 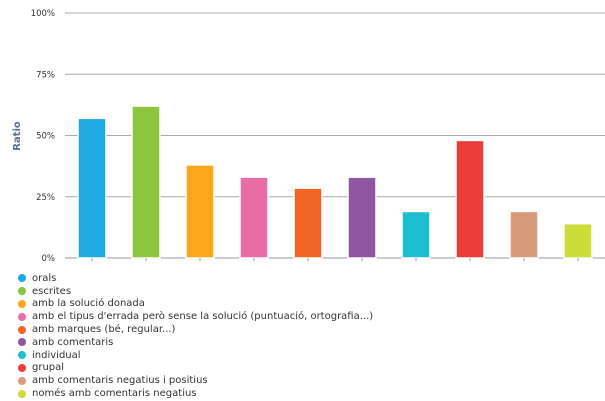 What do you see at coordinates (49, 259) in the screenshot?
I see `y-tick-label: 0%` at bounding box center [49, 259].